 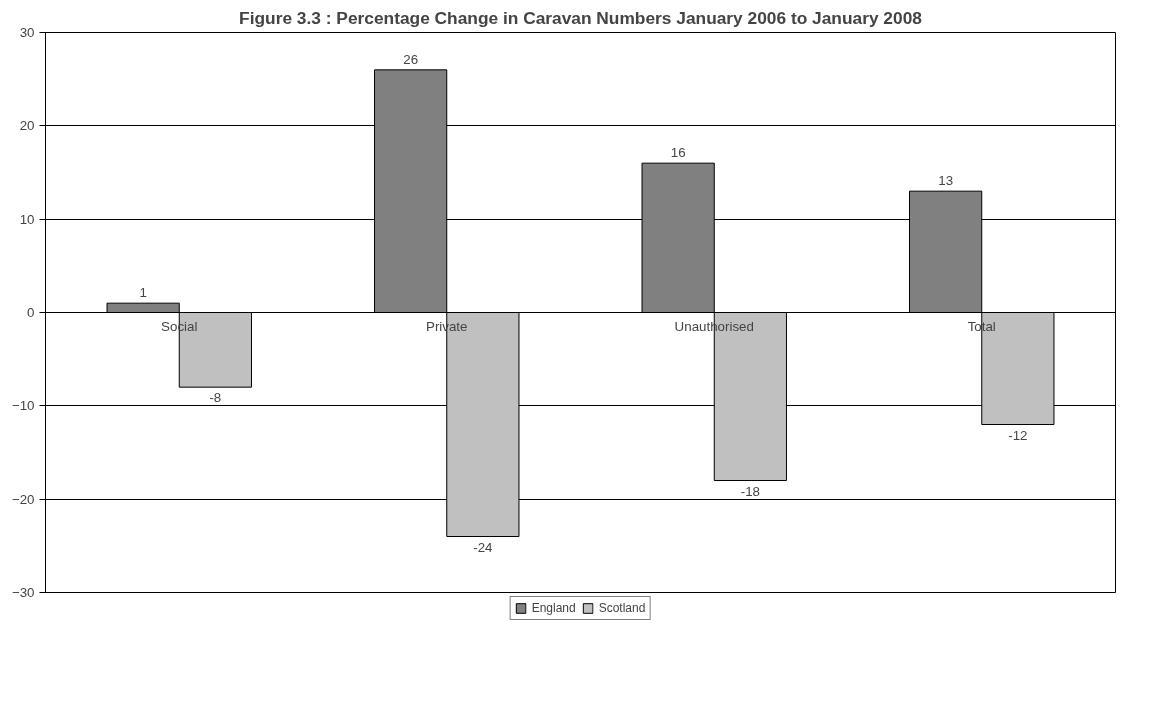 I want to click on data-label: 13, so click(x=946, y=181).